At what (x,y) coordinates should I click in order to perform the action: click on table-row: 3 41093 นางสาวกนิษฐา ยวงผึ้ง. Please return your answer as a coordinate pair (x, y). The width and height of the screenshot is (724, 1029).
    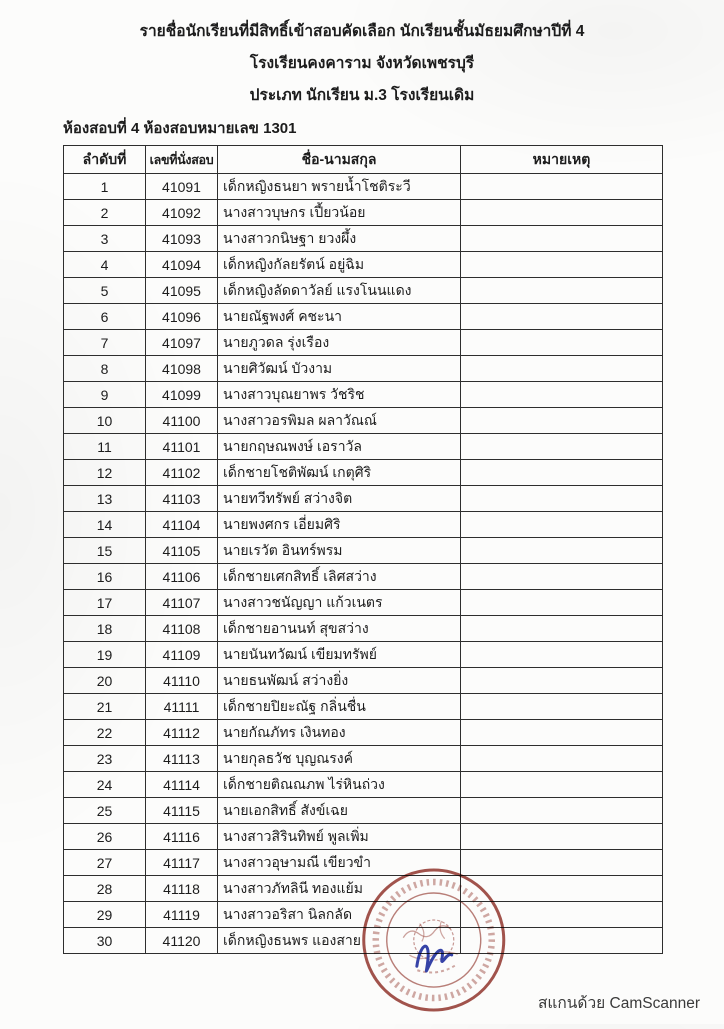
    Looking at the image, I should click on (363, 238).